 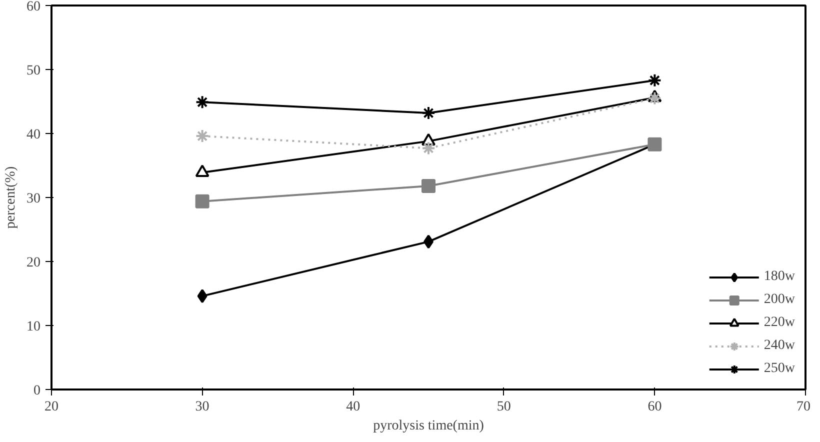 What do you see at coordinates (33, 7) in the screenshot?
I see `y-tick-label: 60` at bounding box center [33, 7].